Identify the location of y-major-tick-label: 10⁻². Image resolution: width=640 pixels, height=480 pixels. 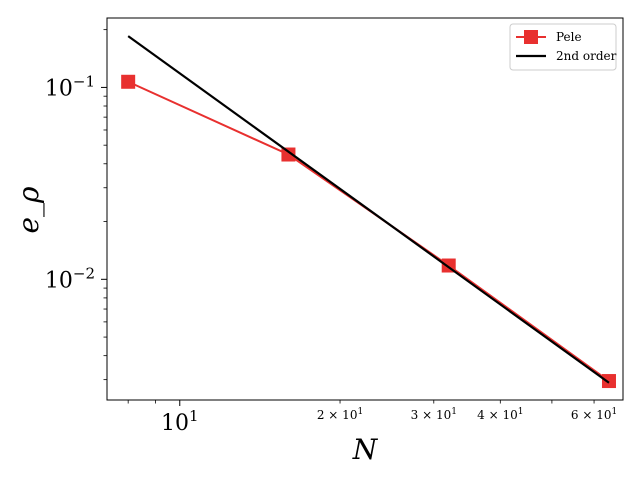
(70, 278).